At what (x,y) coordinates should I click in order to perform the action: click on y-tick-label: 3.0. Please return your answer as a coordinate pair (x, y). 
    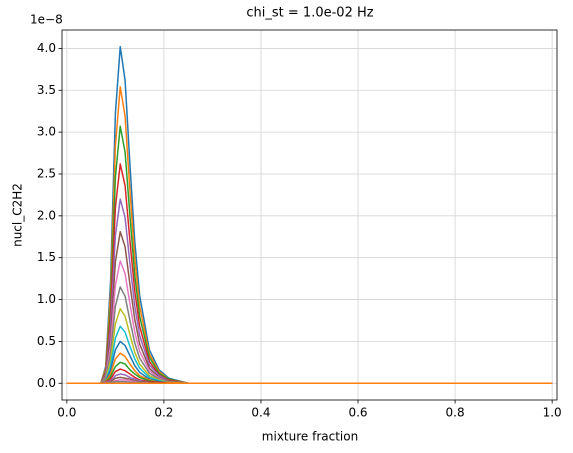
    Looking at the image, I should click on (46, 132).